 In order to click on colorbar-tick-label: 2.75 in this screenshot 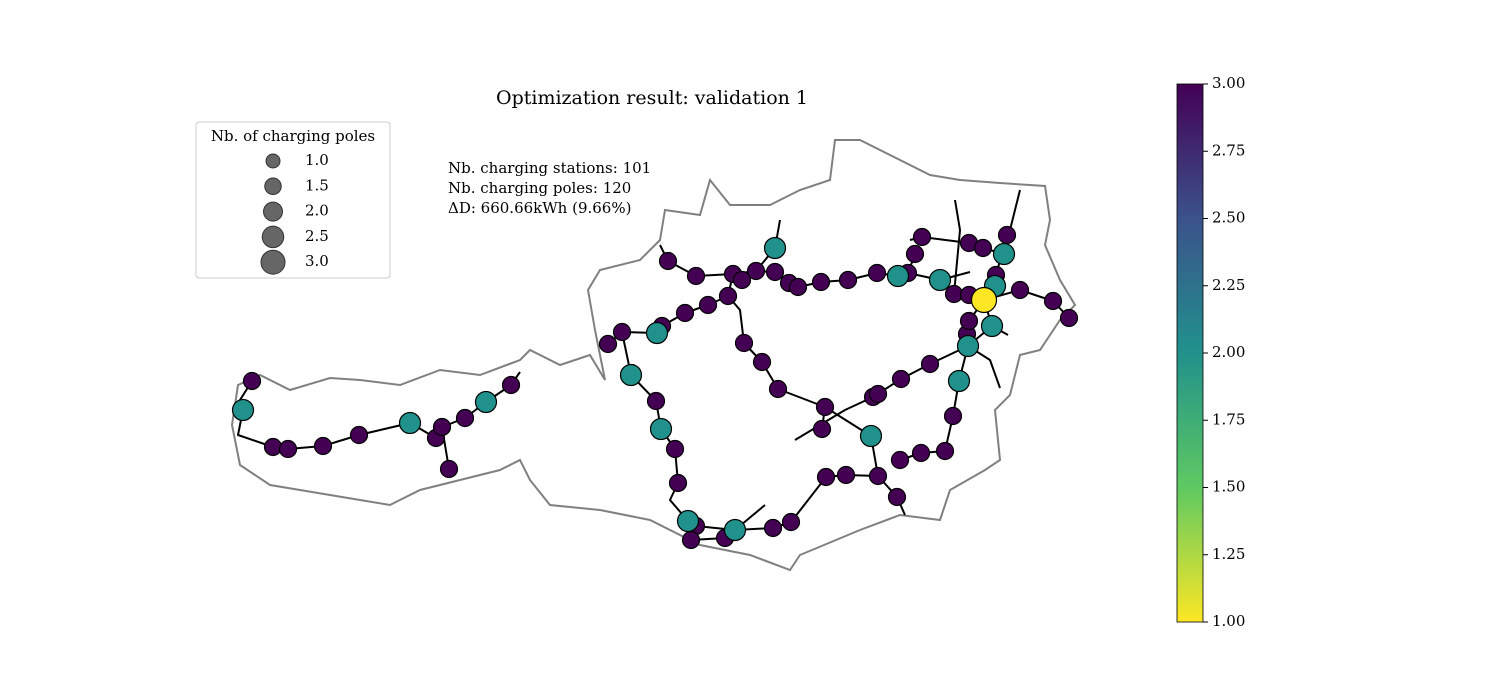, I will do `click(1228, 150)`.